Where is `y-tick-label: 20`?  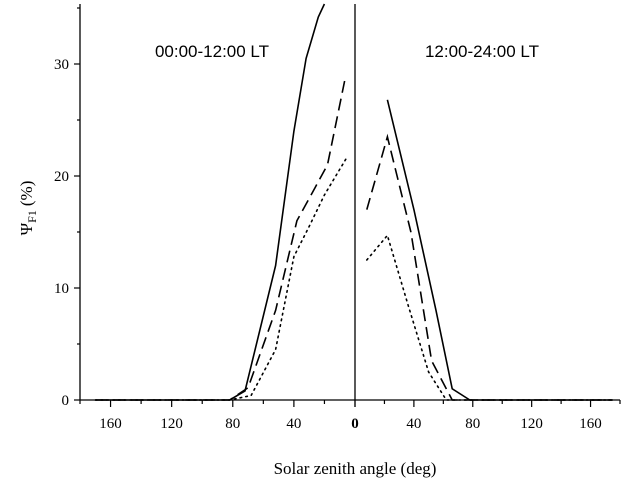
y-tick-label: 20 is located at coordinates (61, 177).